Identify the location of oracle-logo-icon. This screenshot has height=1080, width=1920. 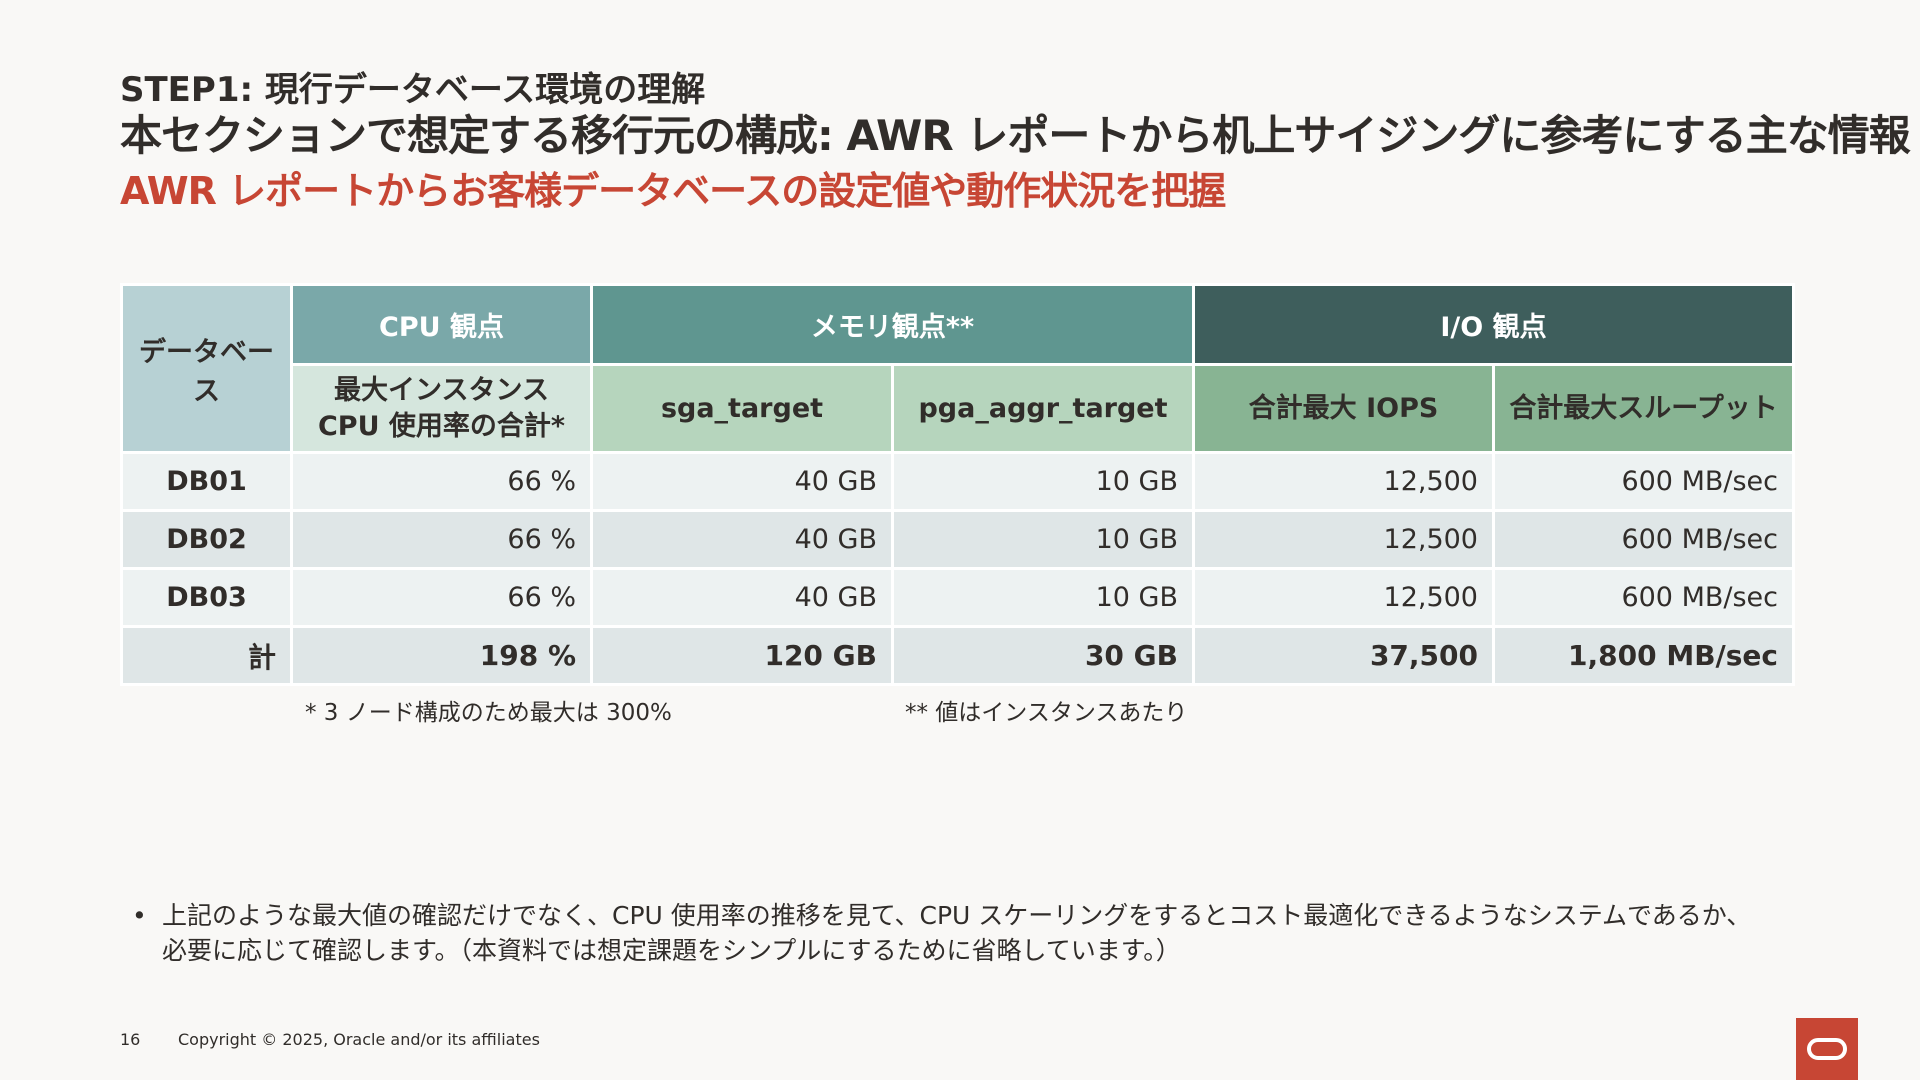
(1827, 1049).